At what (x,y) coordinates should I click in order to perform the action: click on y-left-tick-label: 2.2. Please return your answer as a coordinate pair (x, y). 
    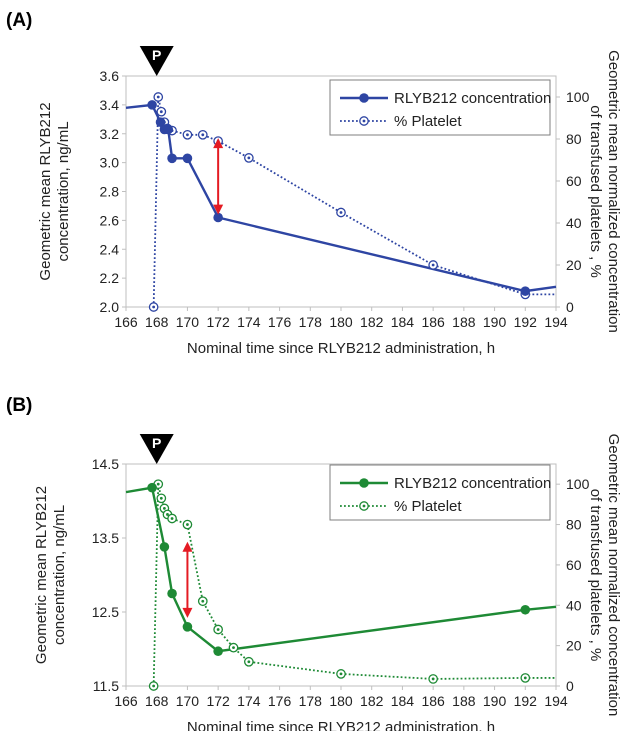
    Looking at the image, I should click on (110, 278).